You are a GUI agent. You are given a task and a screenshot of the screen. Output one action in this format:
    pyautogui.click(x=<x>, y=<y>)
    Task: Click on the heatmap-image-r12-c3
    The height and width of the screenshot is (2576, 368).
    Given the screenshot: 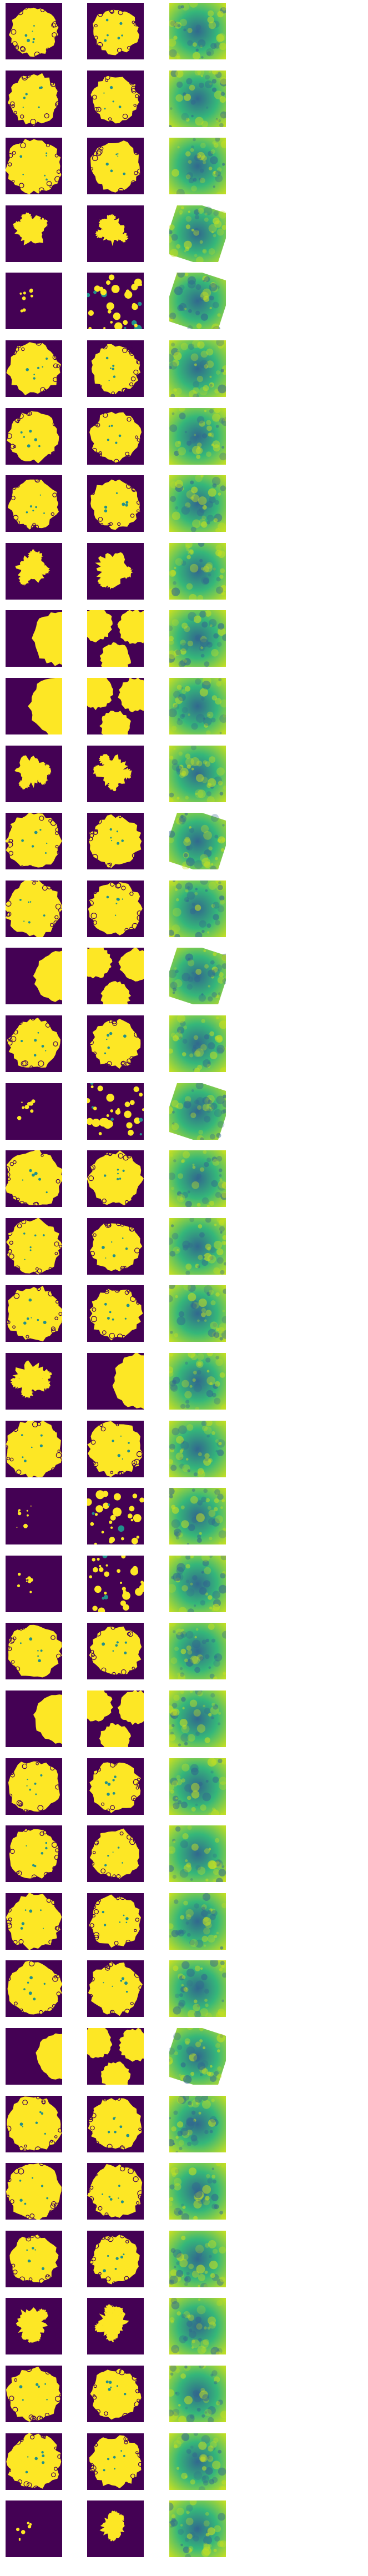 What is the action you would take?
    pyautogui.click(x=197, y=774)
    